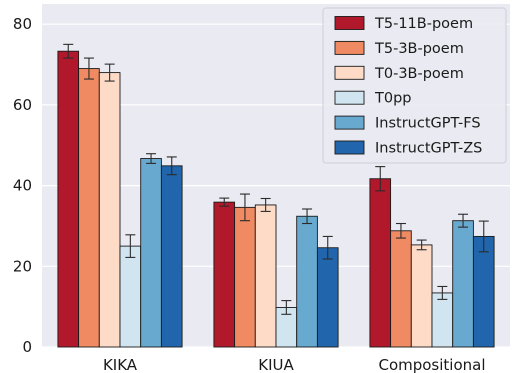  I want to click on y-tick-label: 0, so click(27, 347).